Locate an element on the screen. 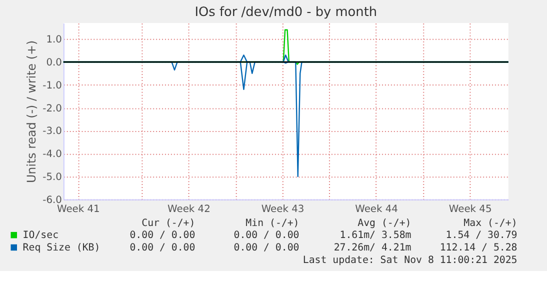 The width and height of the screenshot is (547, 287). x-tick-label: Week 42 is located at coordinates (189, 209).